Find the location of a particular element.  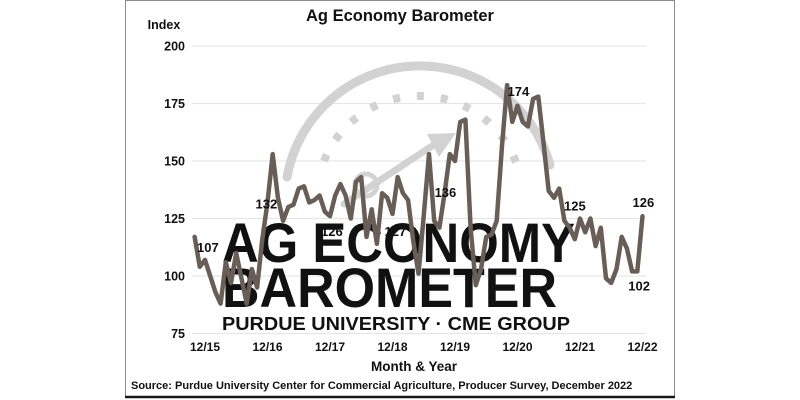

annotation-label: 132 is located at coordinates (266, 203).